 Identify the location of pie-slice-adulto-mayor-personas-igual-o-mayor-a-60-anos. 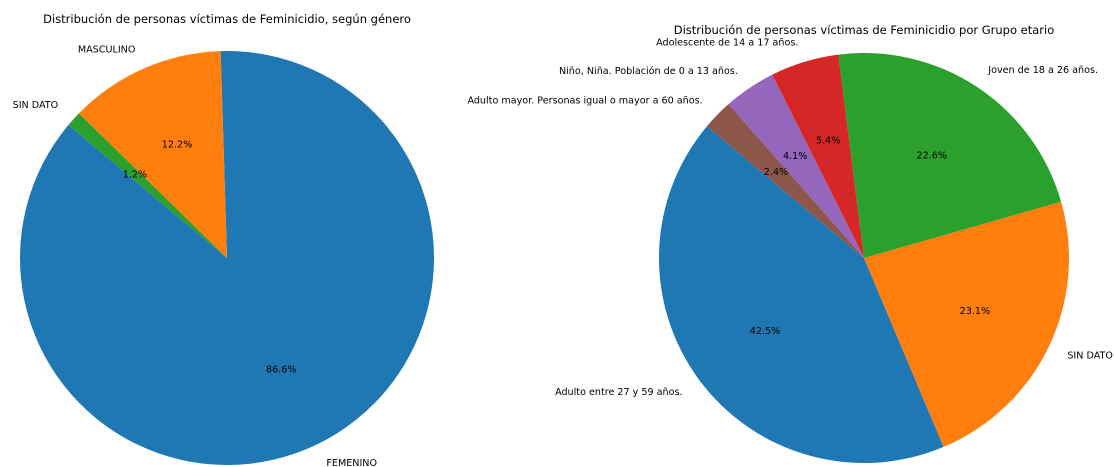
(785, 181).